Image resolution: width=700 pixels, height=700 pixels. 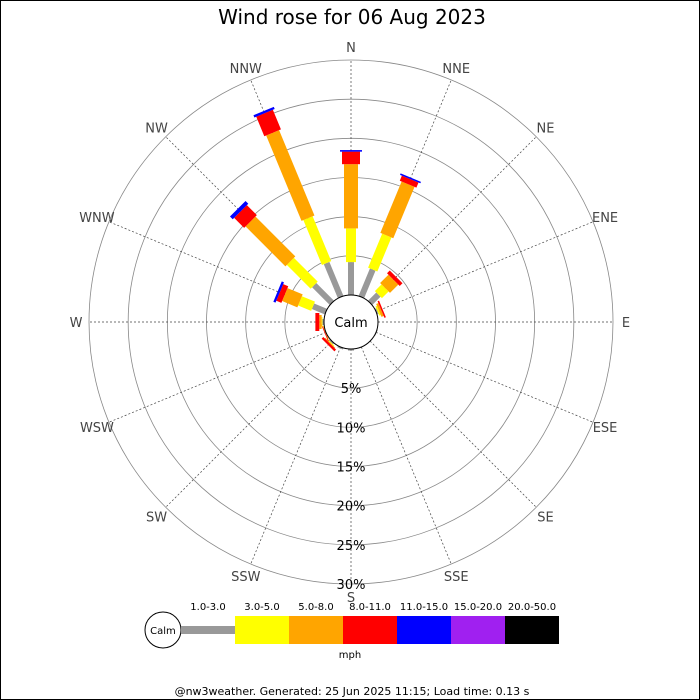 I want to click on petal-WNW-3.0-5.0, so click(x=306, y=303).